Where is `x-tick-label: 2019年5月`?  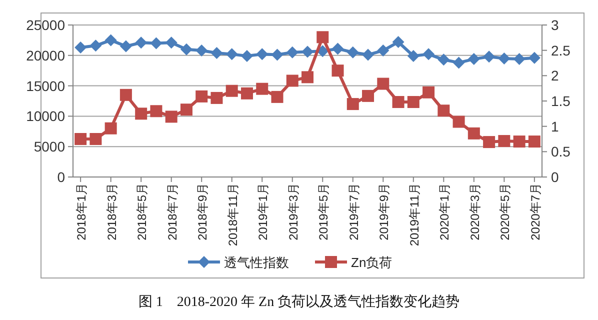 x-tick-label: 2019年5月 is located at coordinates (323, 211).